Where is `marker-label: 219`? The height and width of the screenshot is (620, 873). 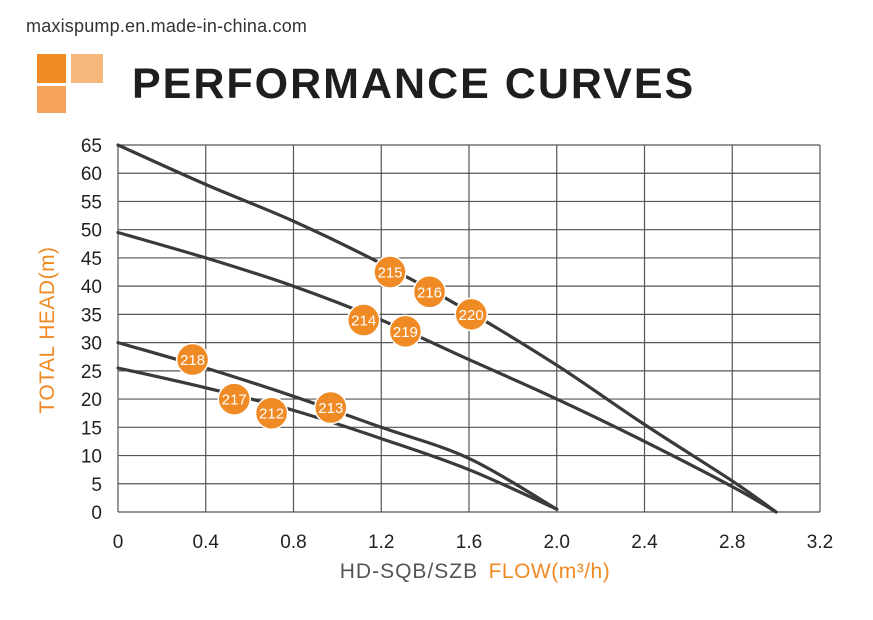
marker-label: 219 is located at coordinates (405, 332).